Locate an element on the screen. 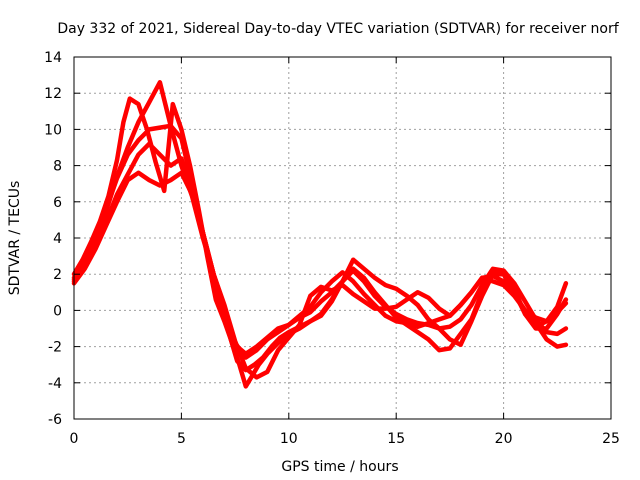 This screenshot has width=640, height=480. x-tick-label: 10 is located at coordinates (289, 439).